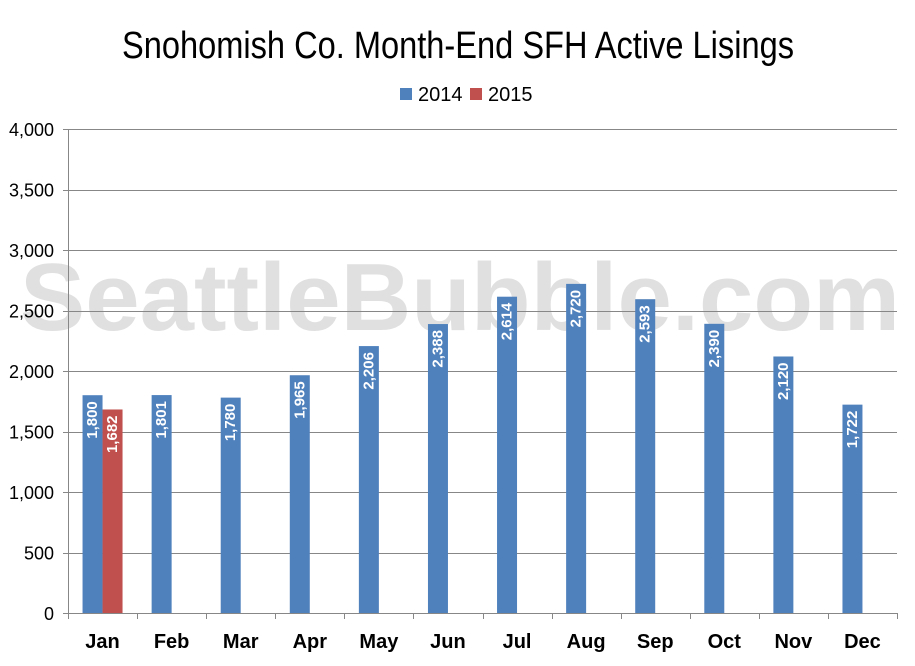  What do you see at coordinates (783, 381) in the screenshot?
I see `data-label: 2,120` at bounding box center [783, 381].